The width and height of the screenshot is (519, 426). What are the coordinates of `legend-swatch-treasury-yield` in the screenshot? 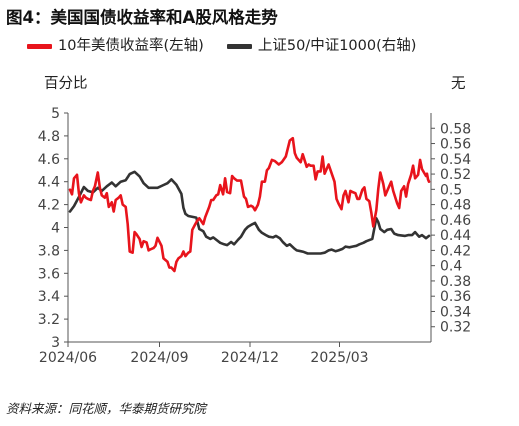 It's located at (39, 46).